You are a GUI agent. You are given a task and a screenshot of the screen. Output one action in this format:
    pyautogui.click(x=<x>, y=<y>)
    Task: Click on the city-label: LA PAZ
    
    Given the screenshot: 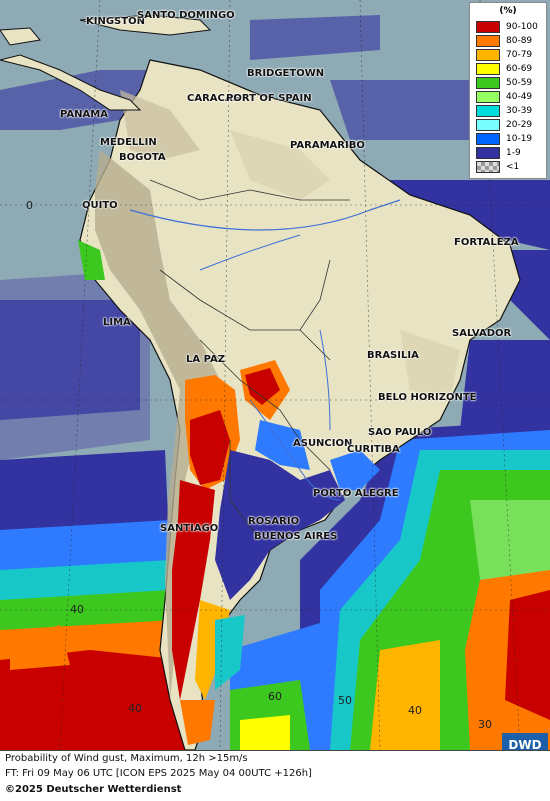 What is the action you would take?
    pyautogui.click(x=205, y=359)
    